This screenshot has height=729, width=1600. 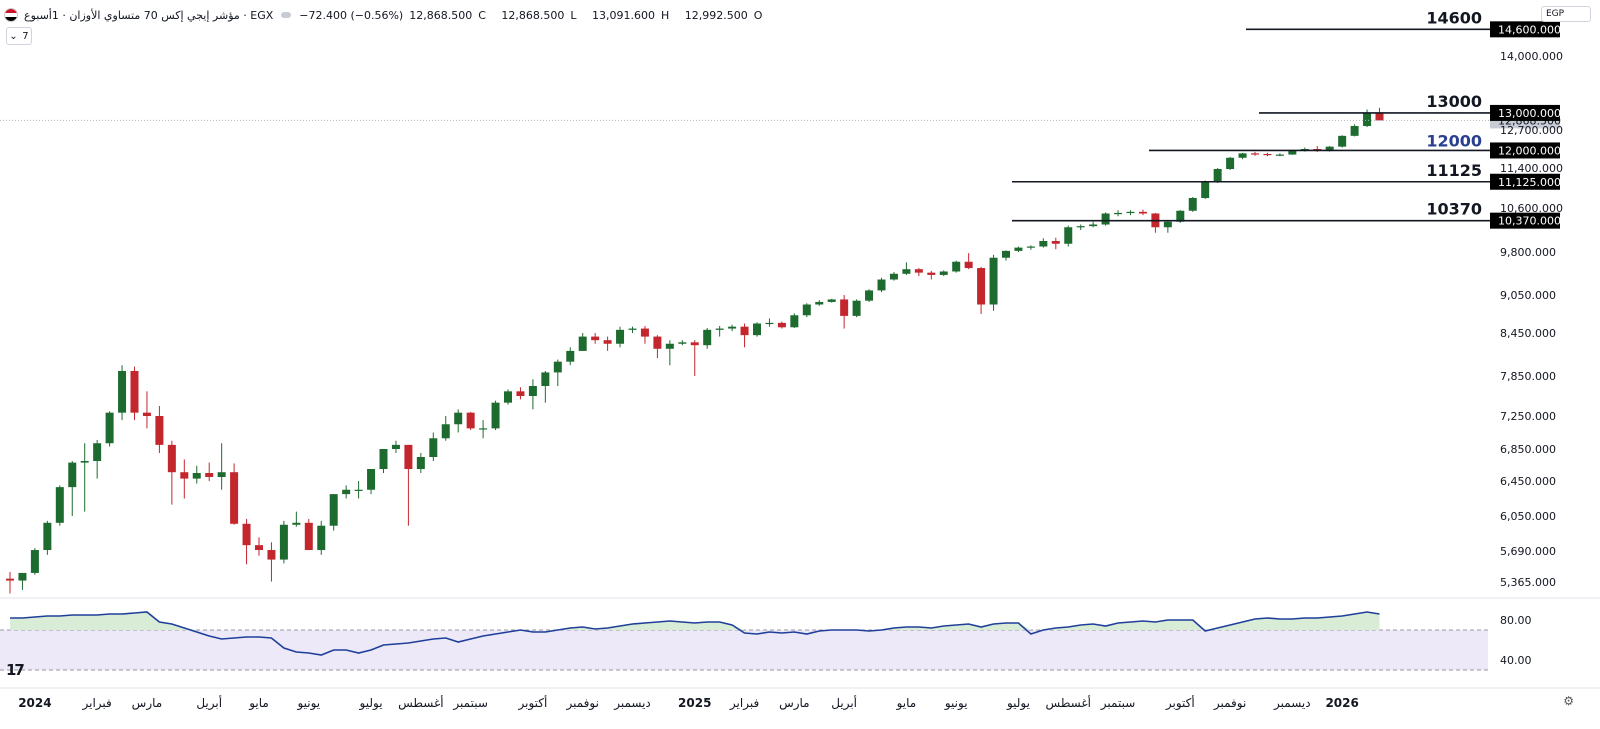 What do you see at coordinates (1568, 701) in the screenshot?
I see `gear-icon: ⚙` at bounding box center [1568, 701].